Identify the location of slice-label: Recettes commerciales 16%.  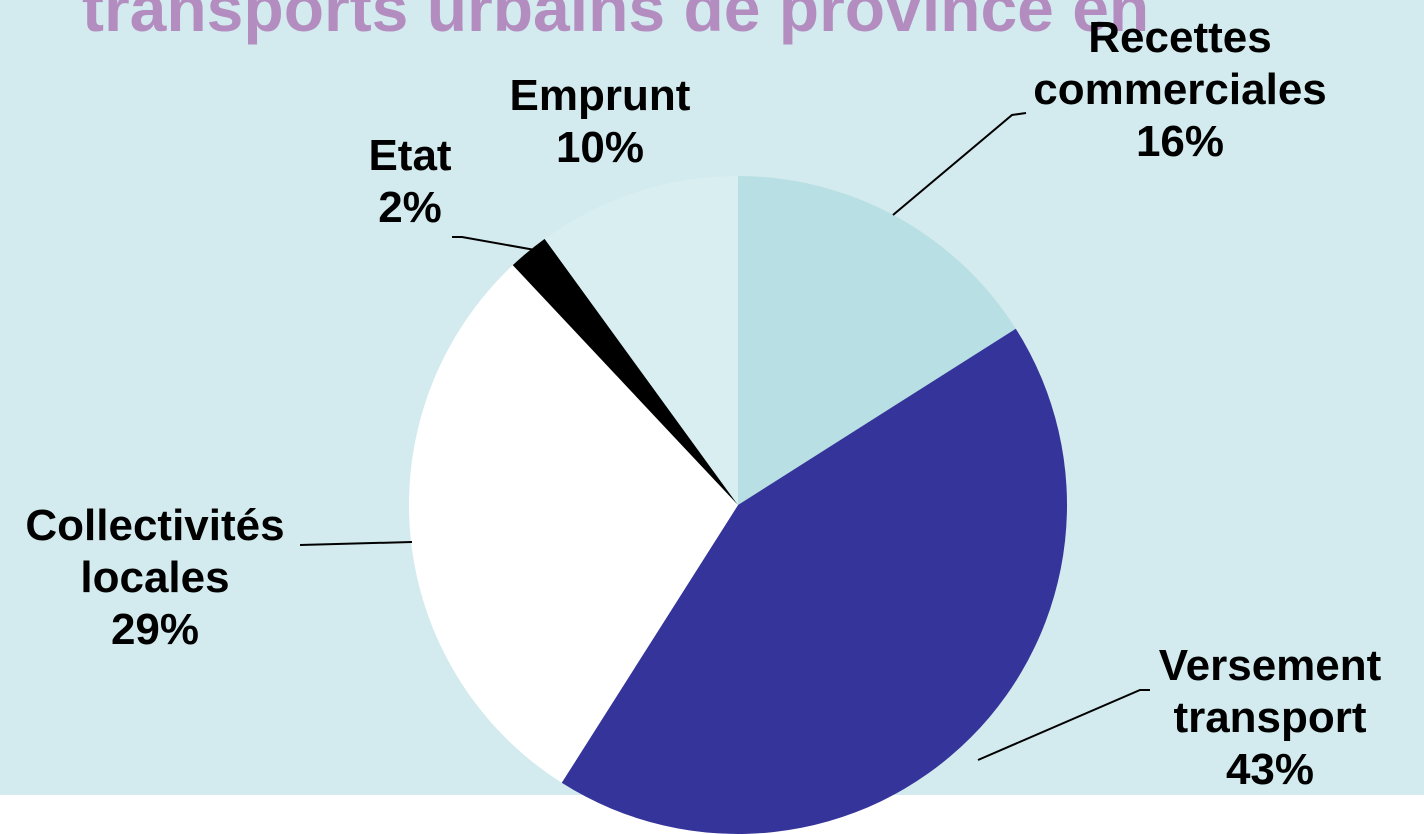
(1180, 90).